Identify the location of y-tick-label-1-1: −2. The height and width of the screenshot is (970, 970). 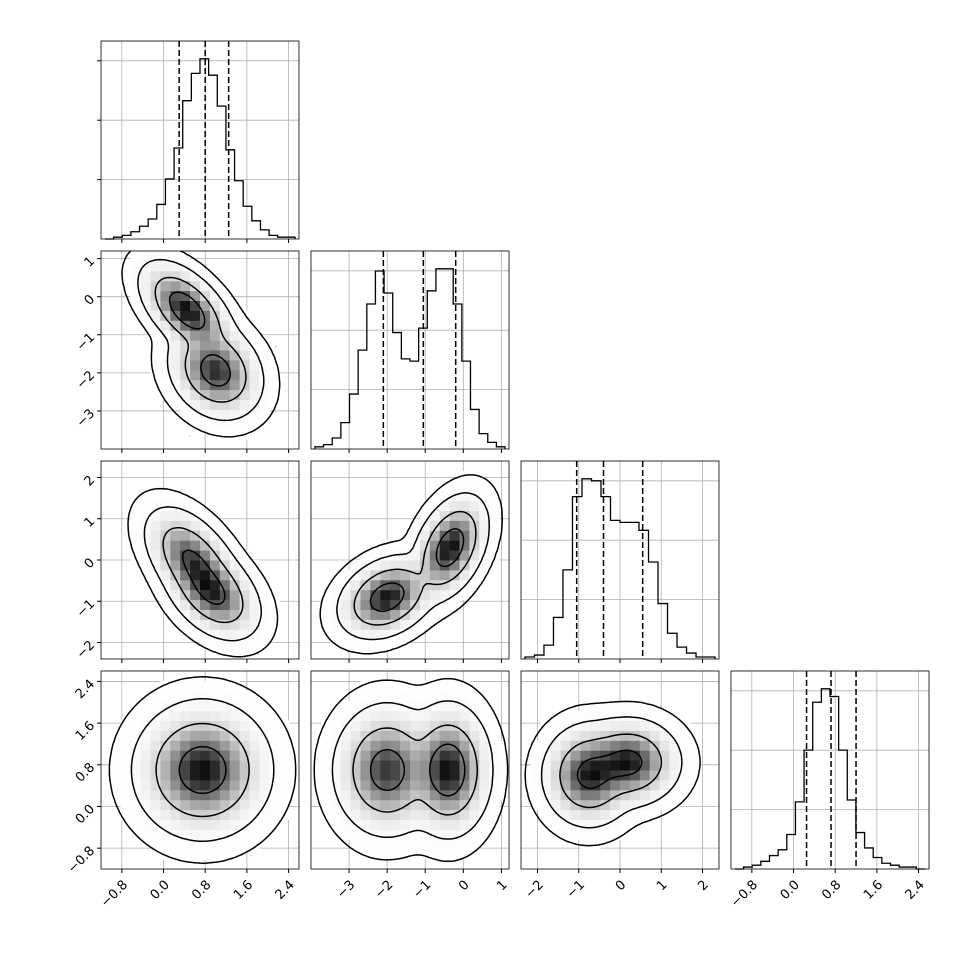
(86, 380).